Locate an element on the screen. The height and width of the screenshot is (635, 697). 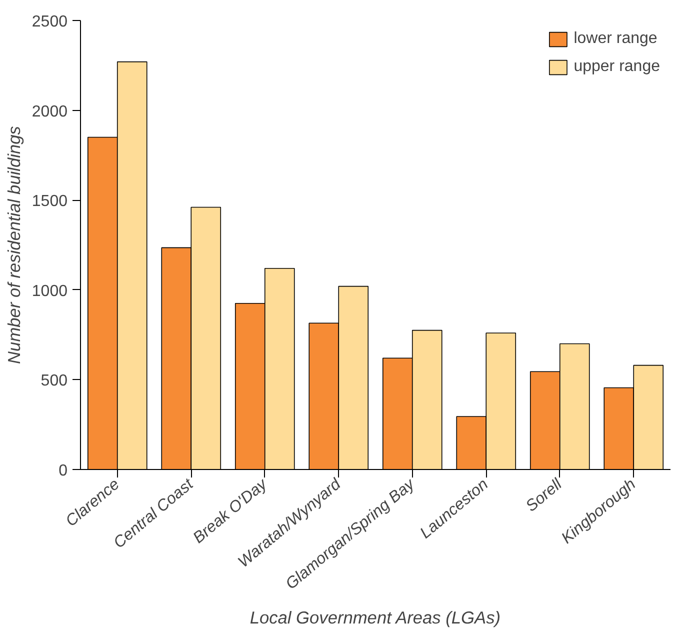
y-tick-label: 1500 is located at coordinates (50, 201).